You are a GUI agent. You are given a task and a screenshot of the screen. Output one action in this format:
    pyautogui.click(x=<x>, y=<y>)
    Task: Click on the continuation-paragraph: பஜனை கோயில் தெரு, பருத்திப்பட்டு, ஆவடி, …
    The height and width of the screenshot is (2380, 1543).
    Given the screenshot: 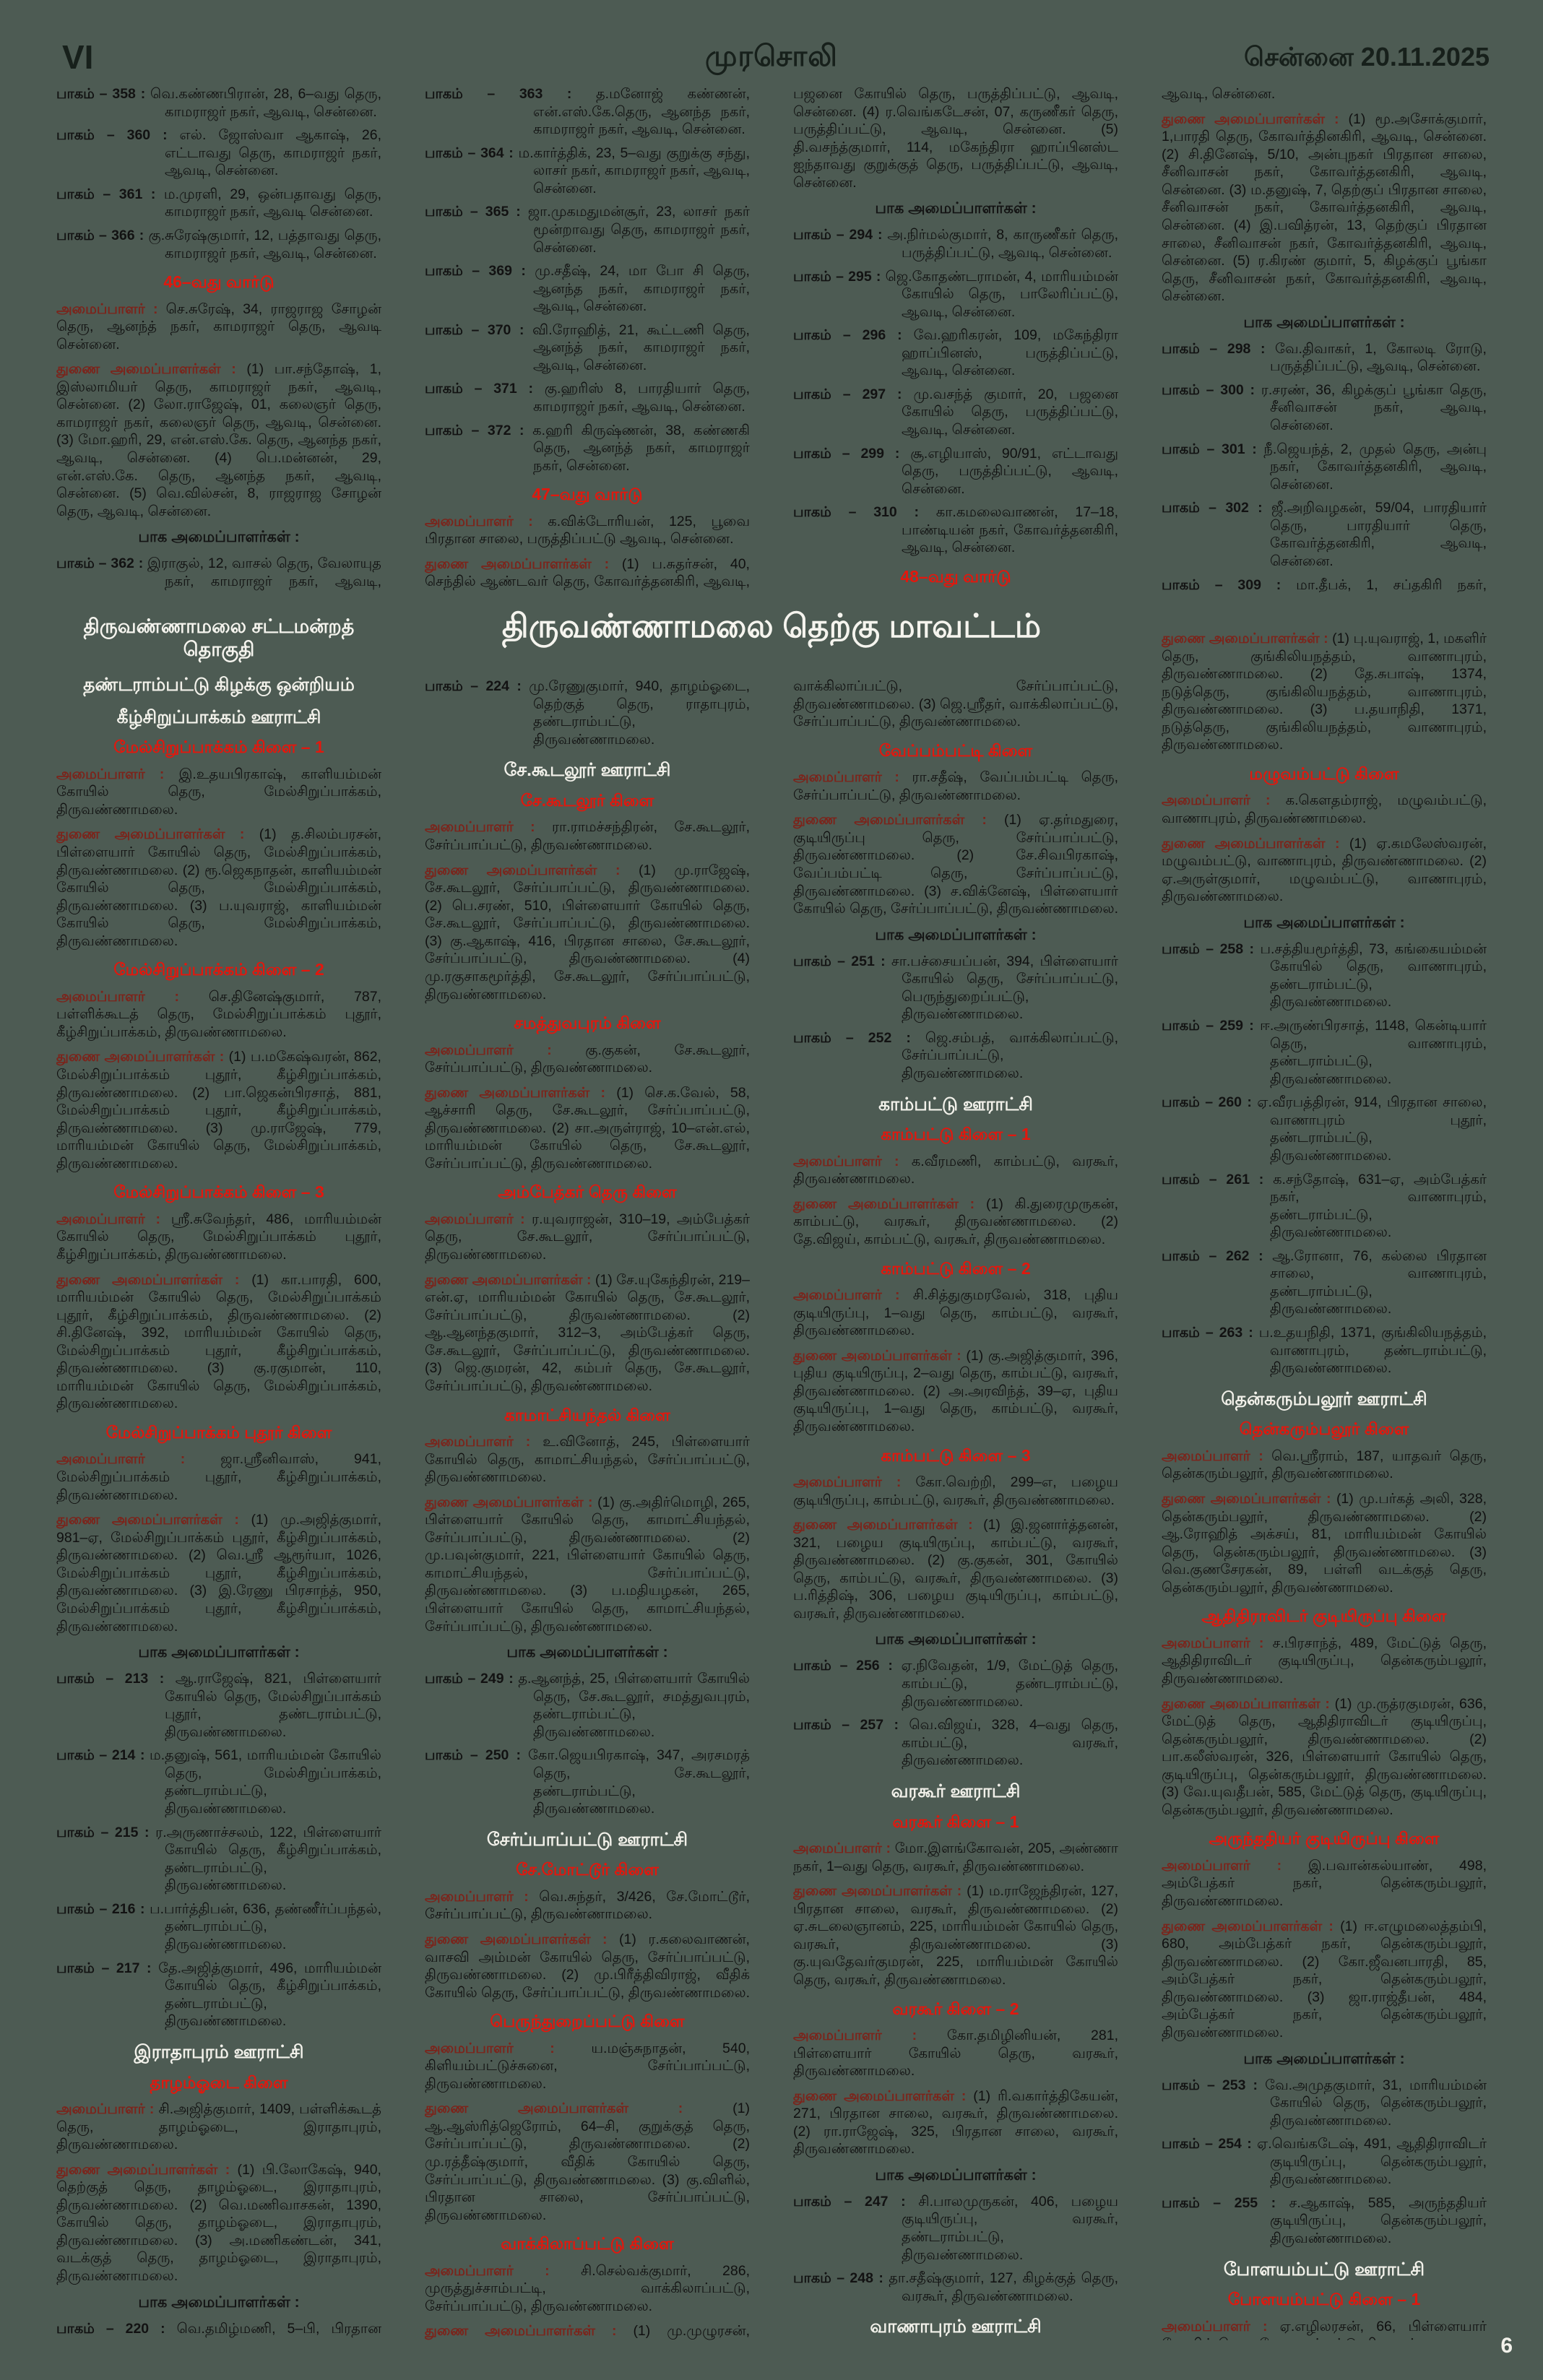 What is the action you would take?
    pyautogui.click(x=956, y=138)
    